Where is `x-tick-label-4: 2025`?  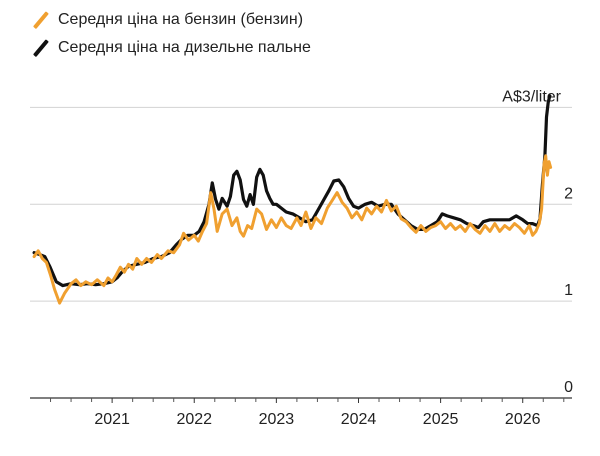
x-tick-label-4: 2025 is located at coordinates (441, 419).